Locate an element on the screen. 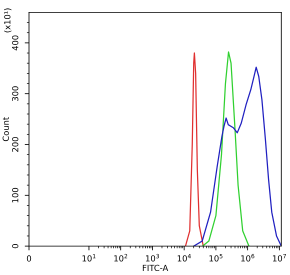 This screenshot has height=275, width=290. x-tick-label: 0 is located at coordinates (29, 258).